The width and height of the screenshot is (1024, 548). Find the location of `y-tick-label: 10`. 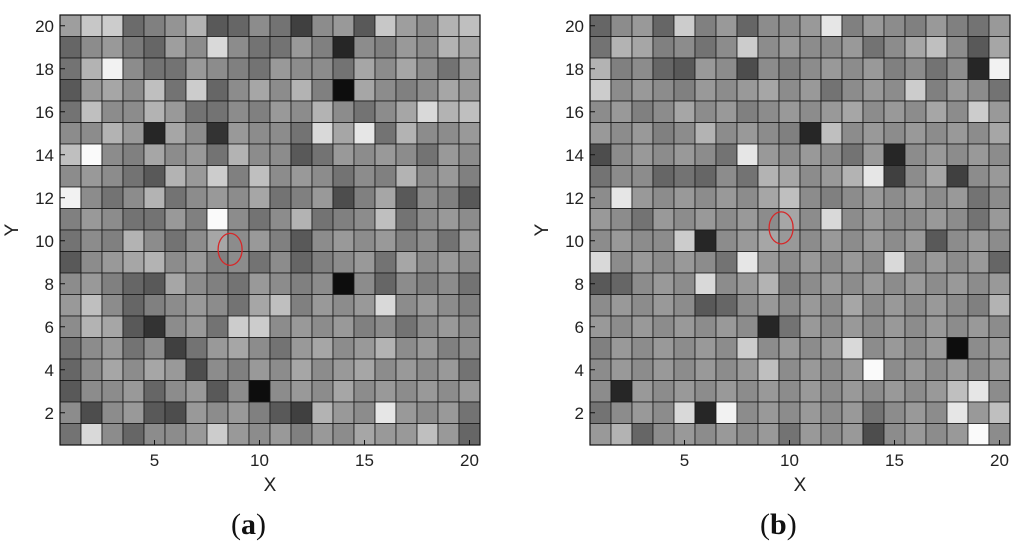

y-tick-label: 10 is located at coordinates (574, 241).